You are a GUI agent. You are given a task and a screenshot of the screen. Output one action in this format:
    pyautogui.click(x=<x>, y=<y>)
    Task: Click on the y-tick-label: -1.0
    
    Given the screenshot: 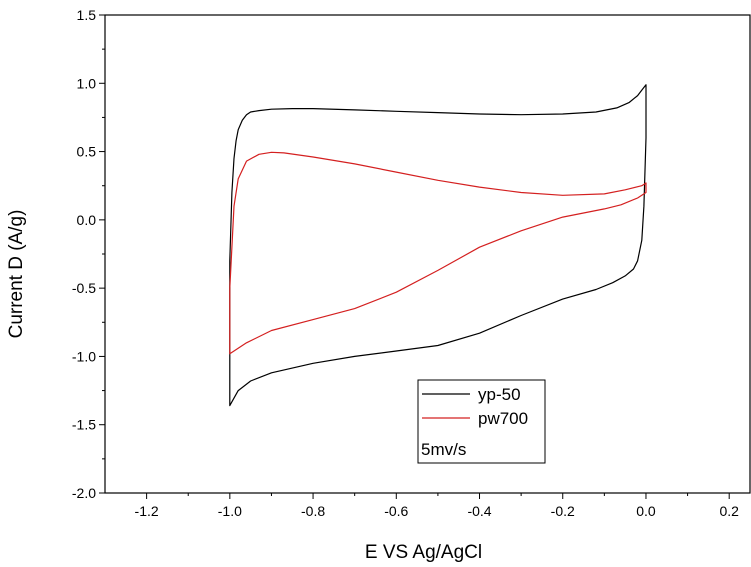 What is the action you would take?
    pyautogui.click(x=84, y=356)
    